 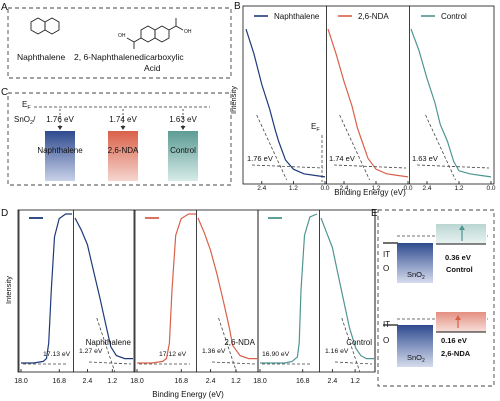 What do you see at coordinates (461, 322) in the screenshot?
I see `nda-layer-block` at bounding box center [461, 322].